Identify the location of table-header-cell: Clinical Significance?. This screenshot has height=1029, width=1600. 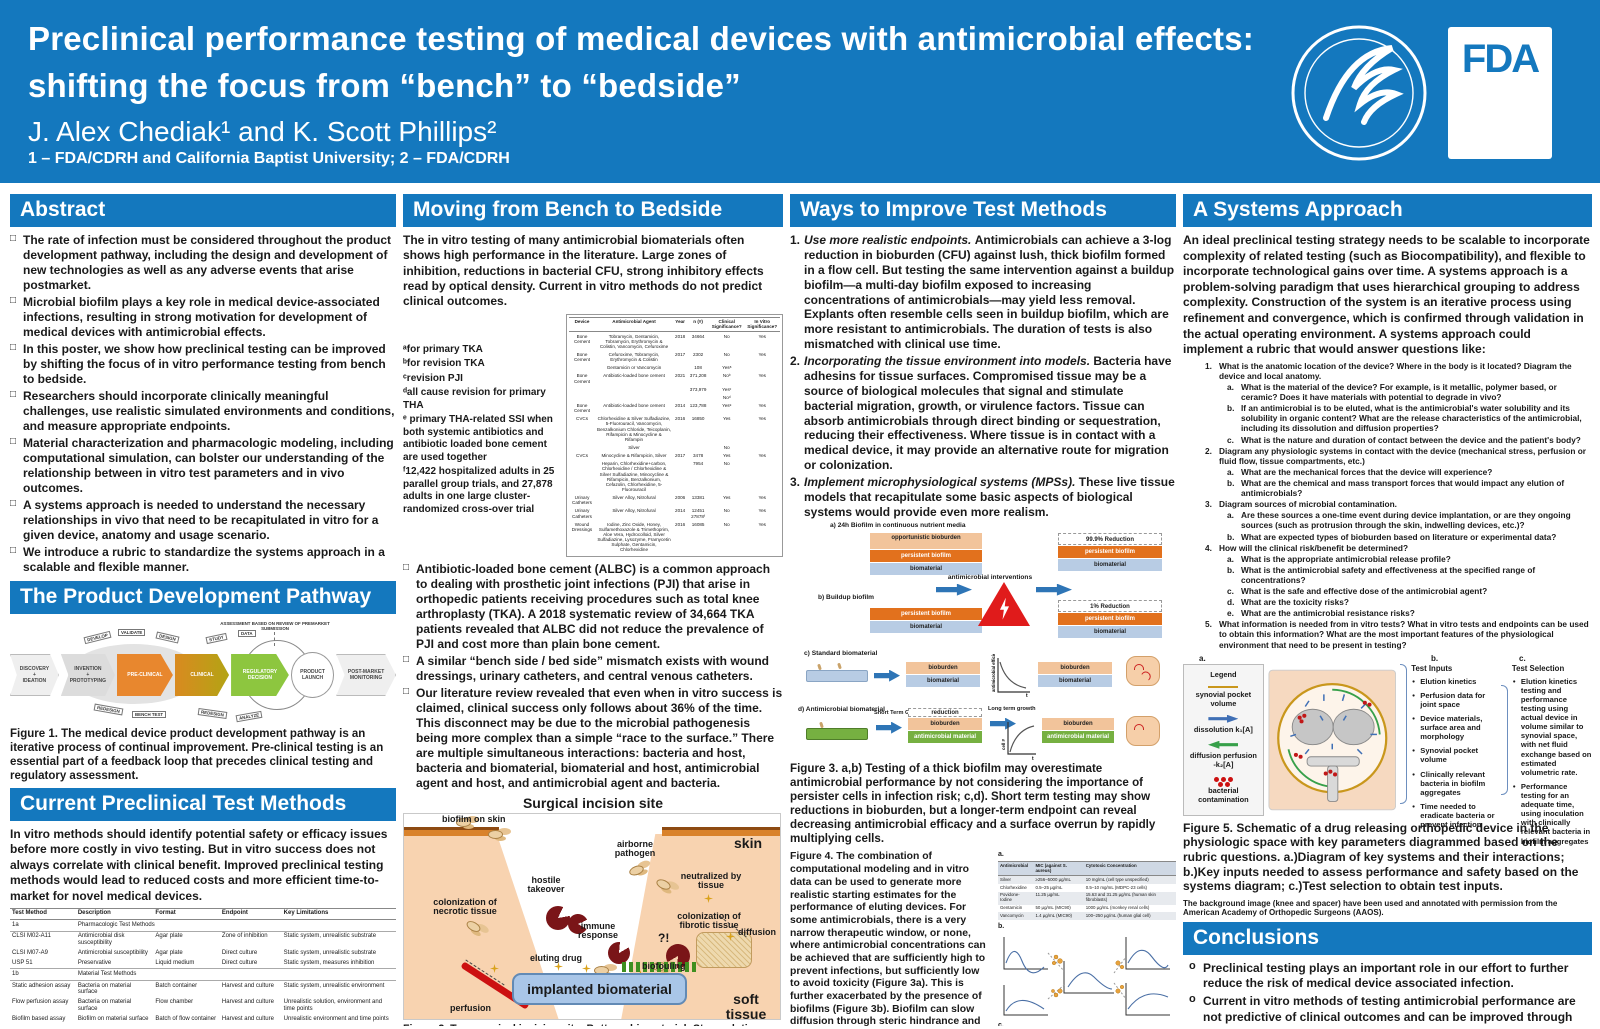
(726, 324).